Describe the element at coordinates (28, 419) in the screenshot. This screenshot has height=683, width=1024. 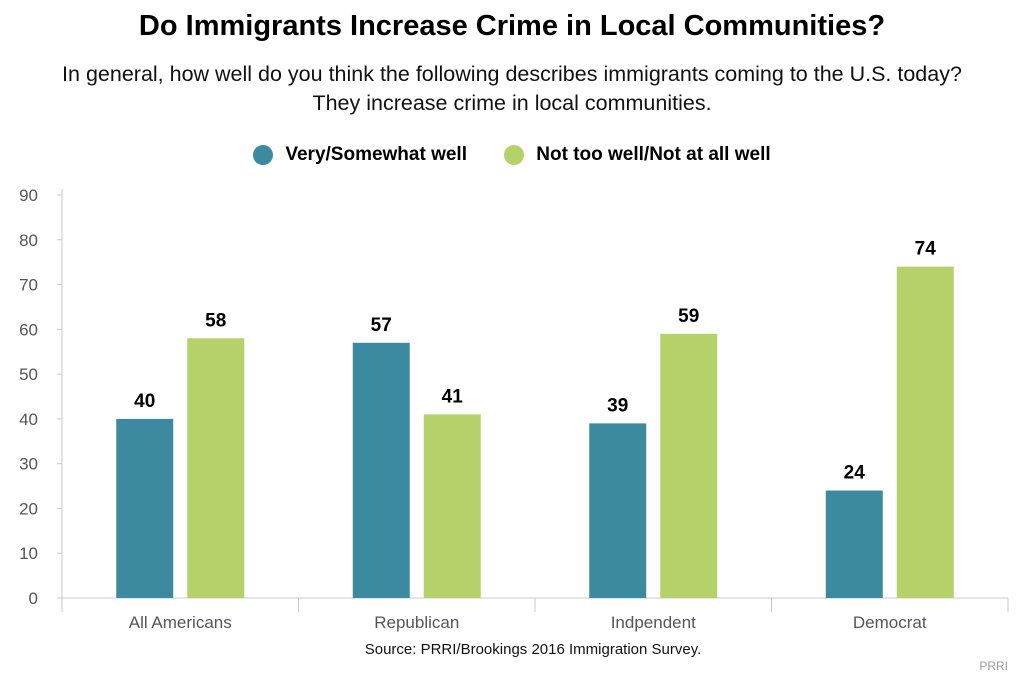
I see `y-tick-label: 40` at that location.